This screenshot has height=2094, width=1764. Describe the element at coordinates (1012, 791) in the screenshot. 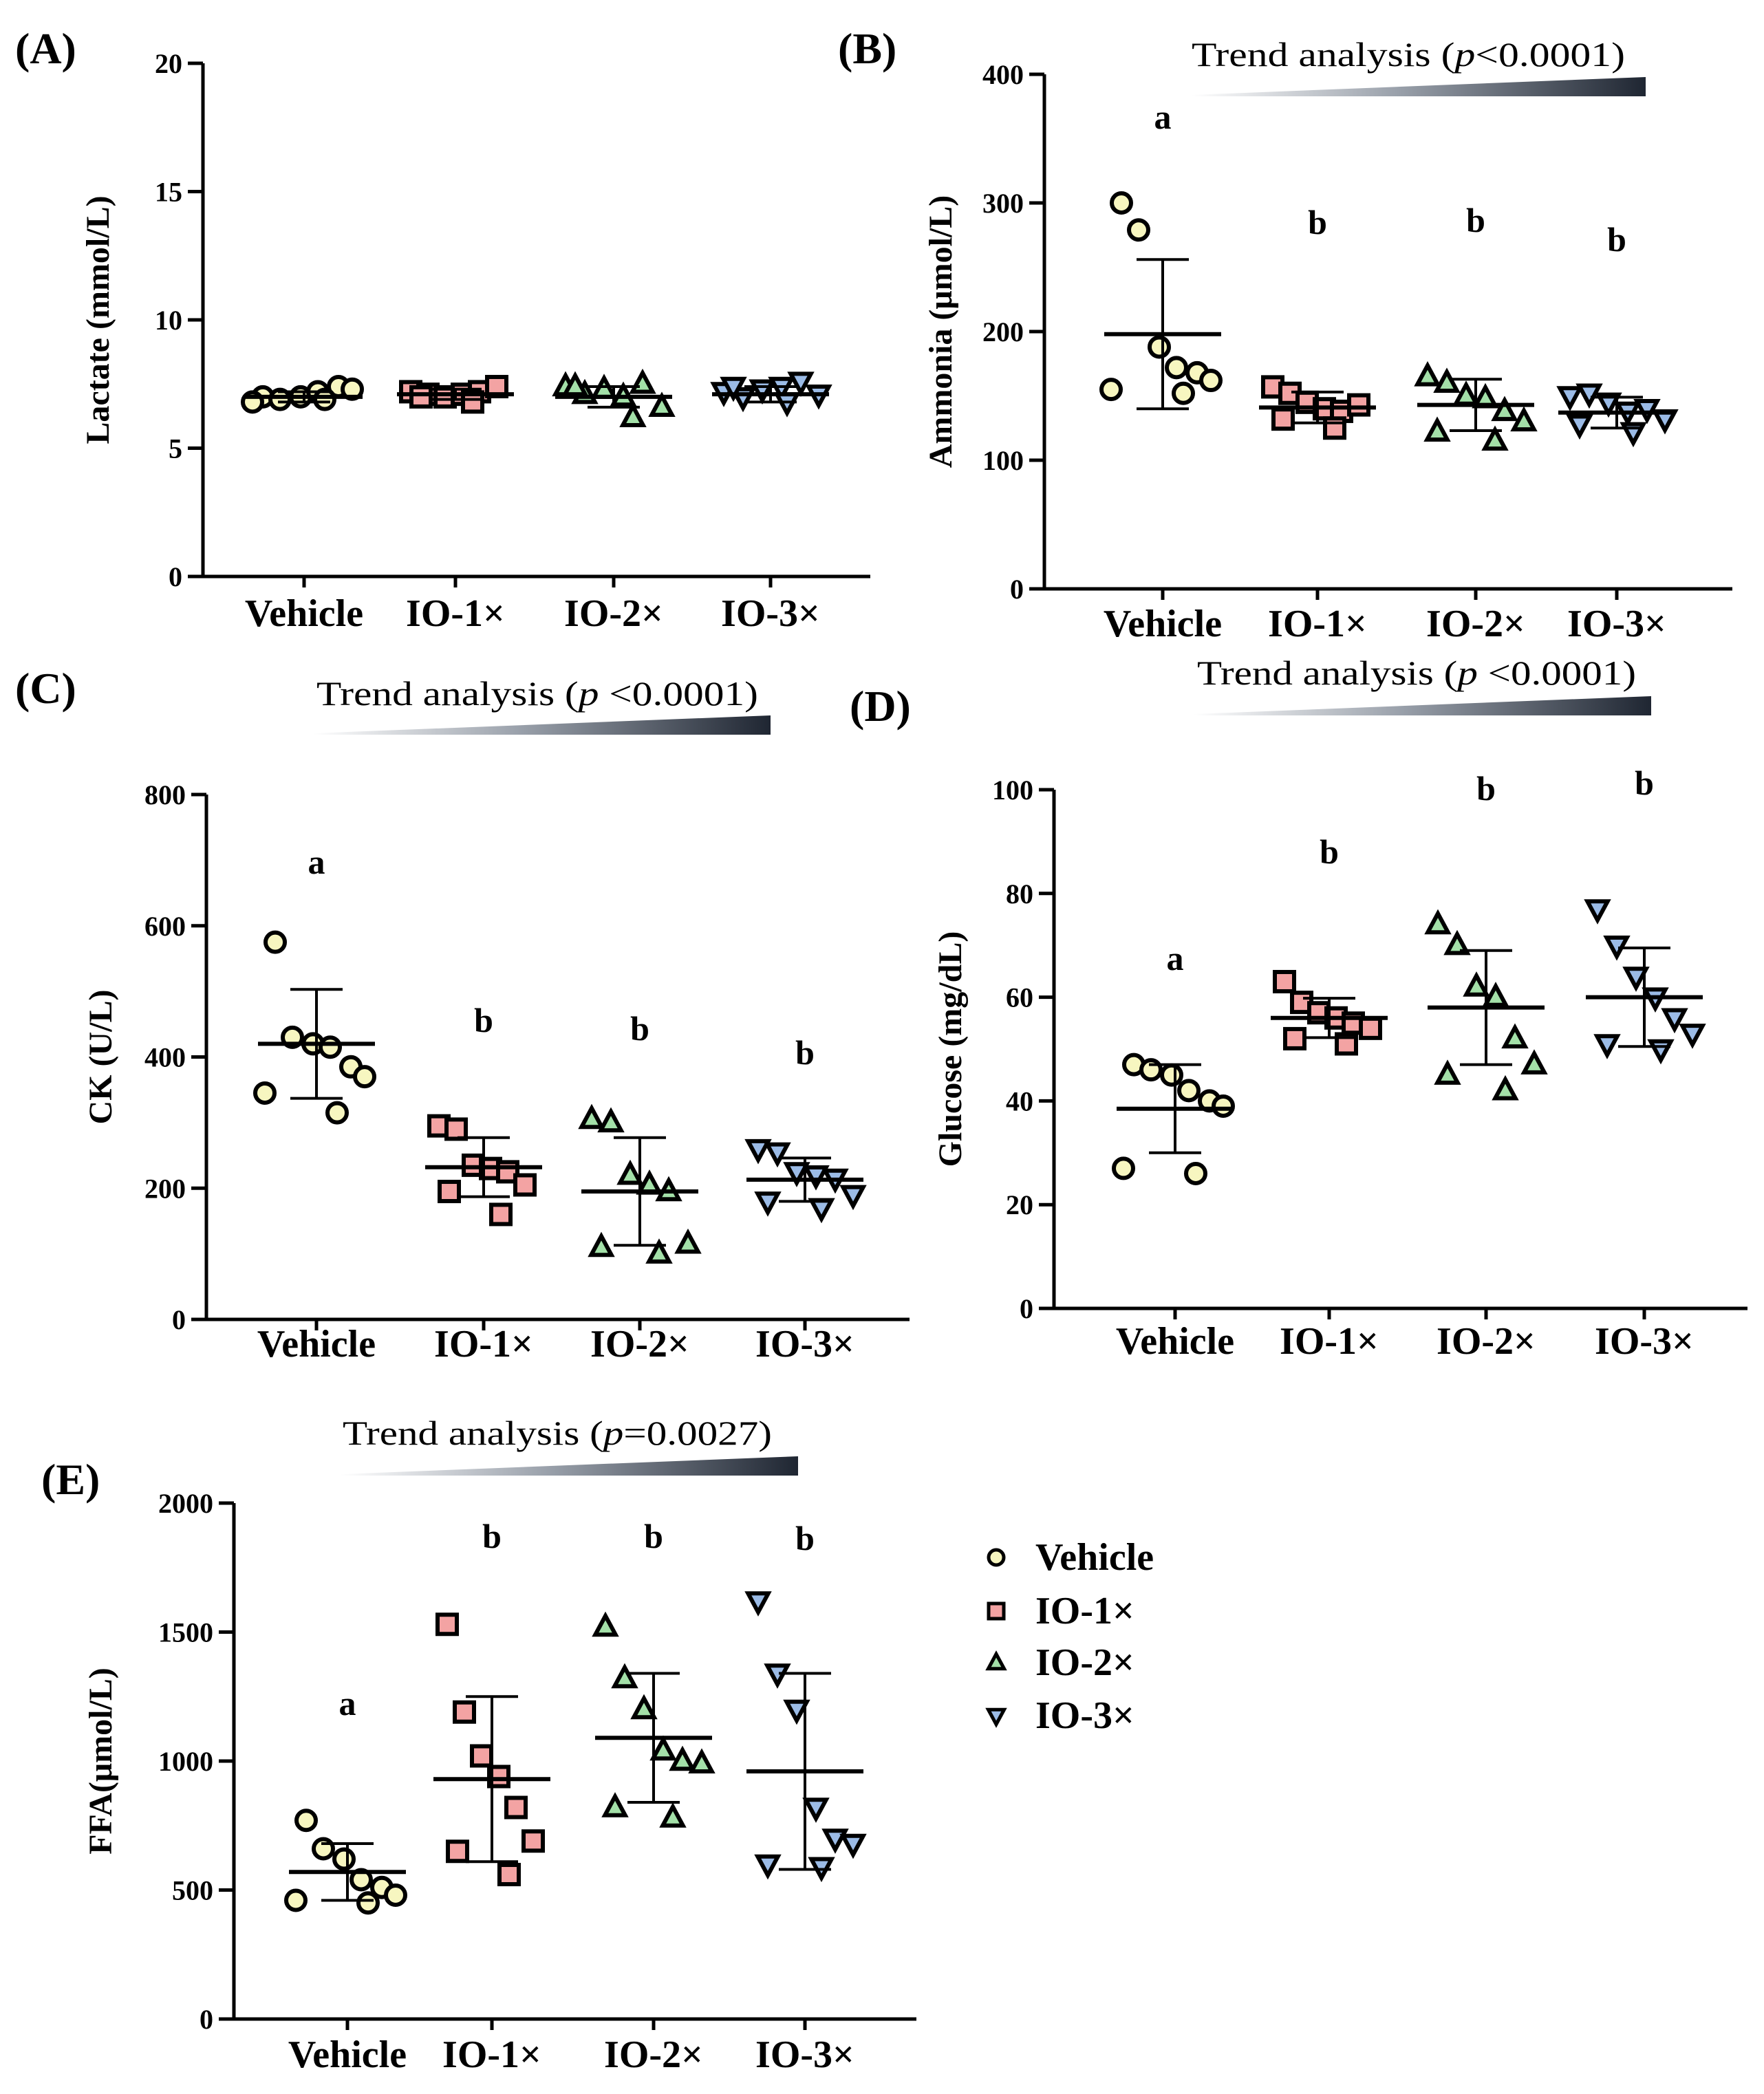

I see `y-tick-label: 100` at that location.